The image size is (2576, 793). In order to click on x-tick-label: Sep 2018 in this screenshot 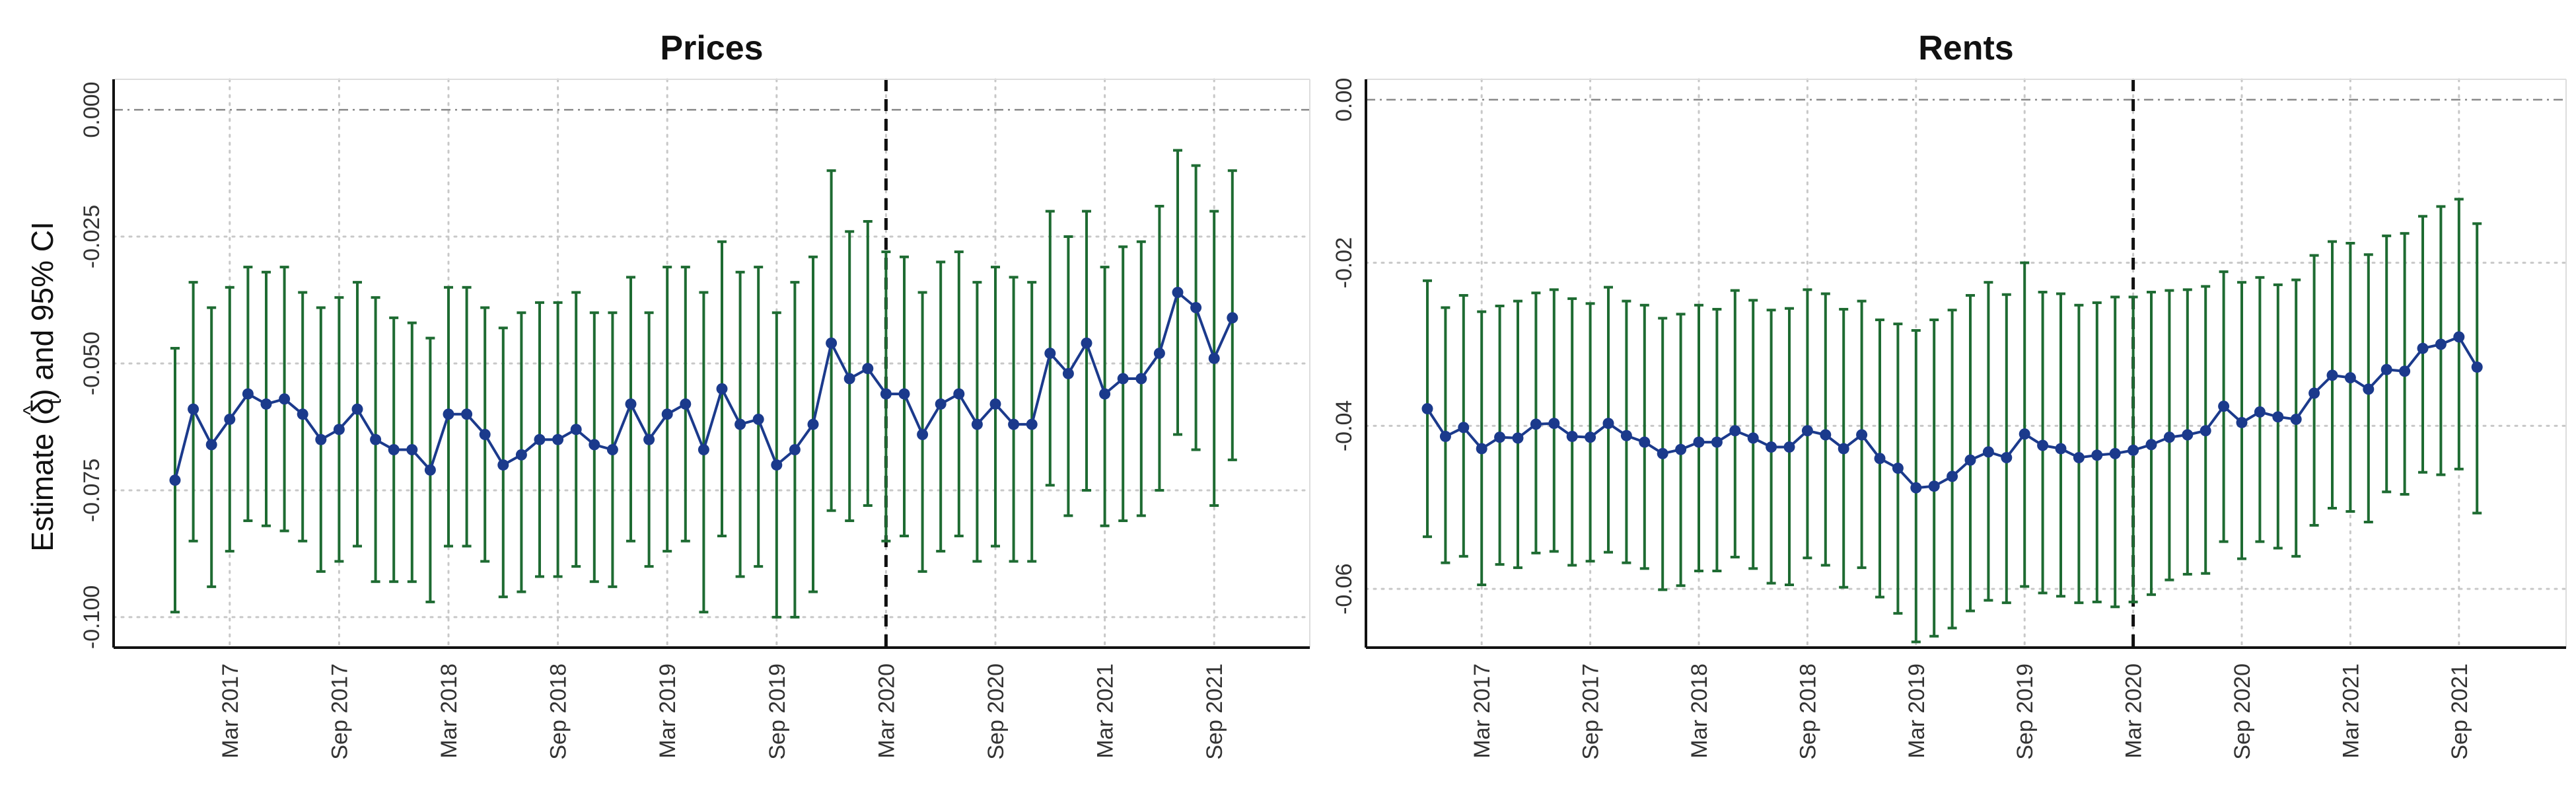, I will do `click(558, 711)`.